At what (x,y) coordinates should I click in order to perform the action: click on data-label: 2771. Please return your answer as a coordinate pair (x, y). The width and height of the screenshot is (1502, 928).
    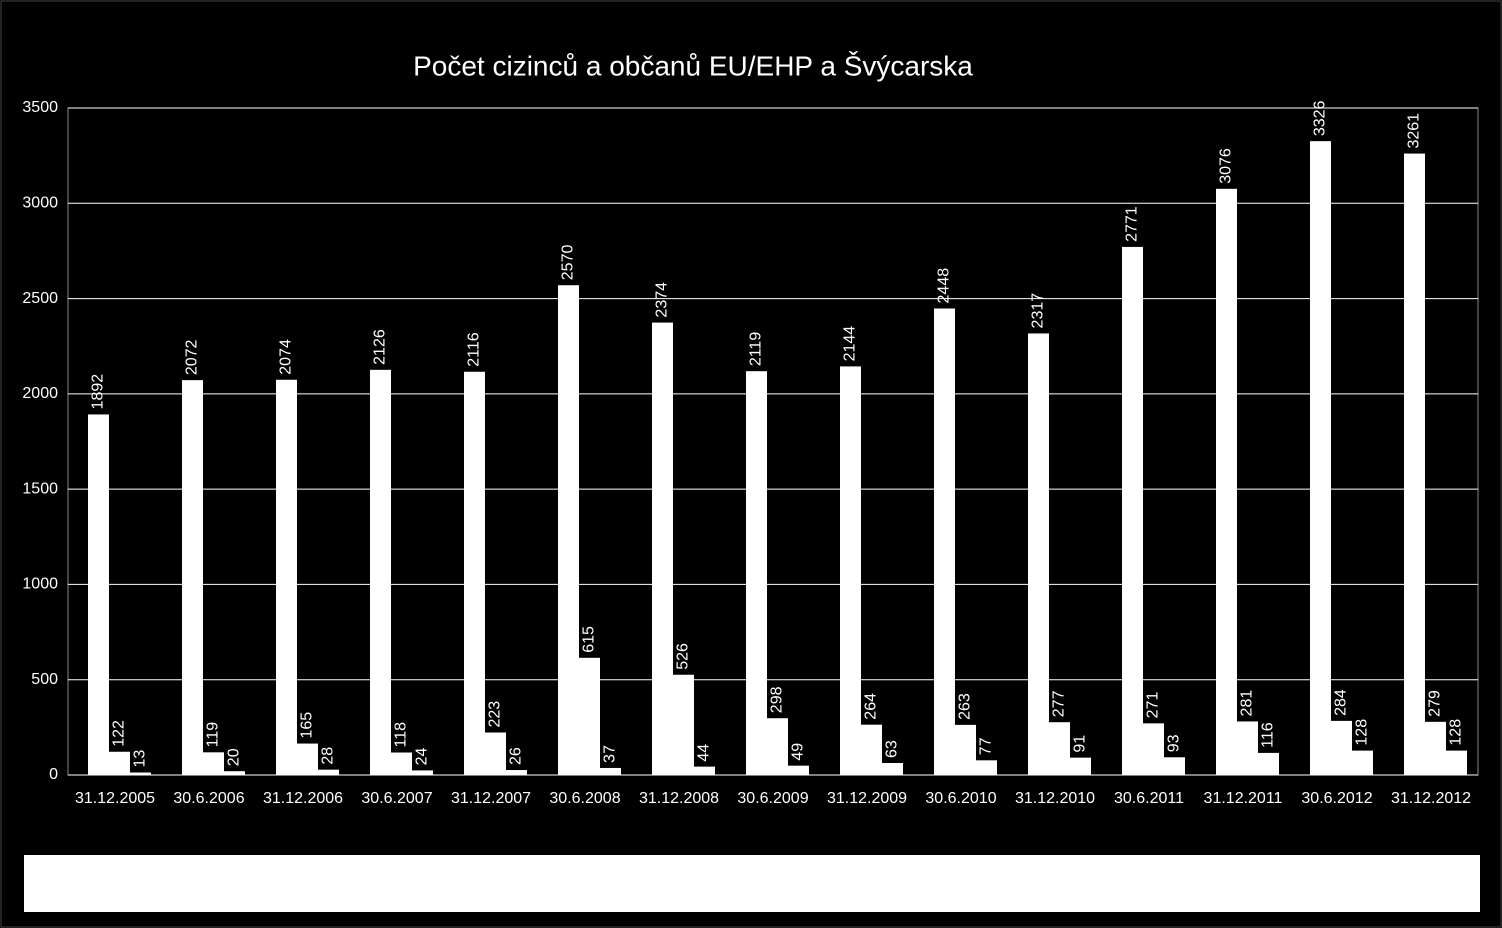
    Looking at the image, I should click on (1132, 224).